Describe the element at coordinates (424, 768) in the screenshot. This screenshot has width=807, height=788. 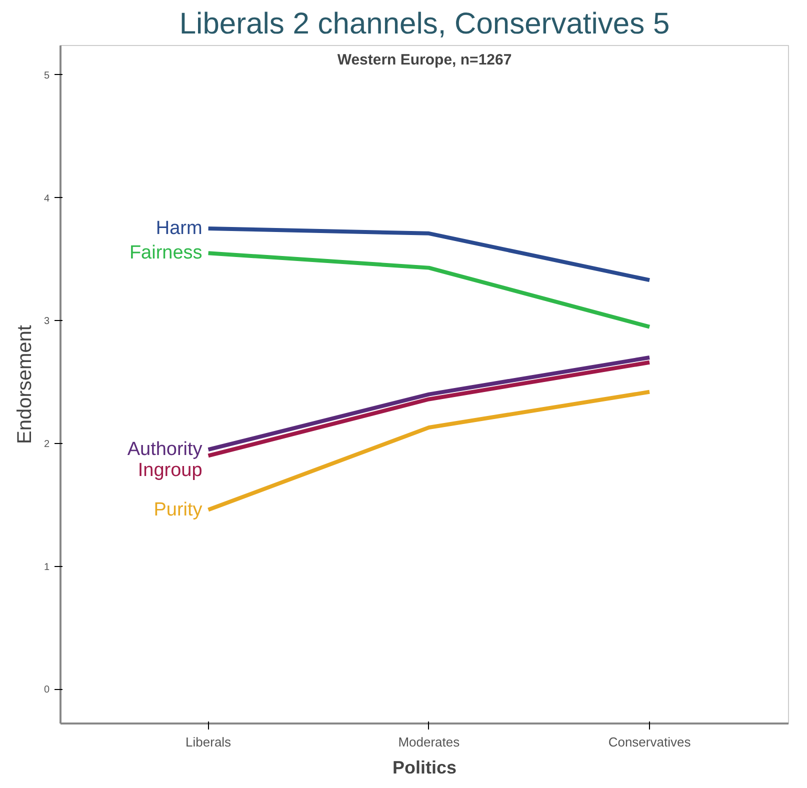
I see `x-axis-title: Politics` at that location.